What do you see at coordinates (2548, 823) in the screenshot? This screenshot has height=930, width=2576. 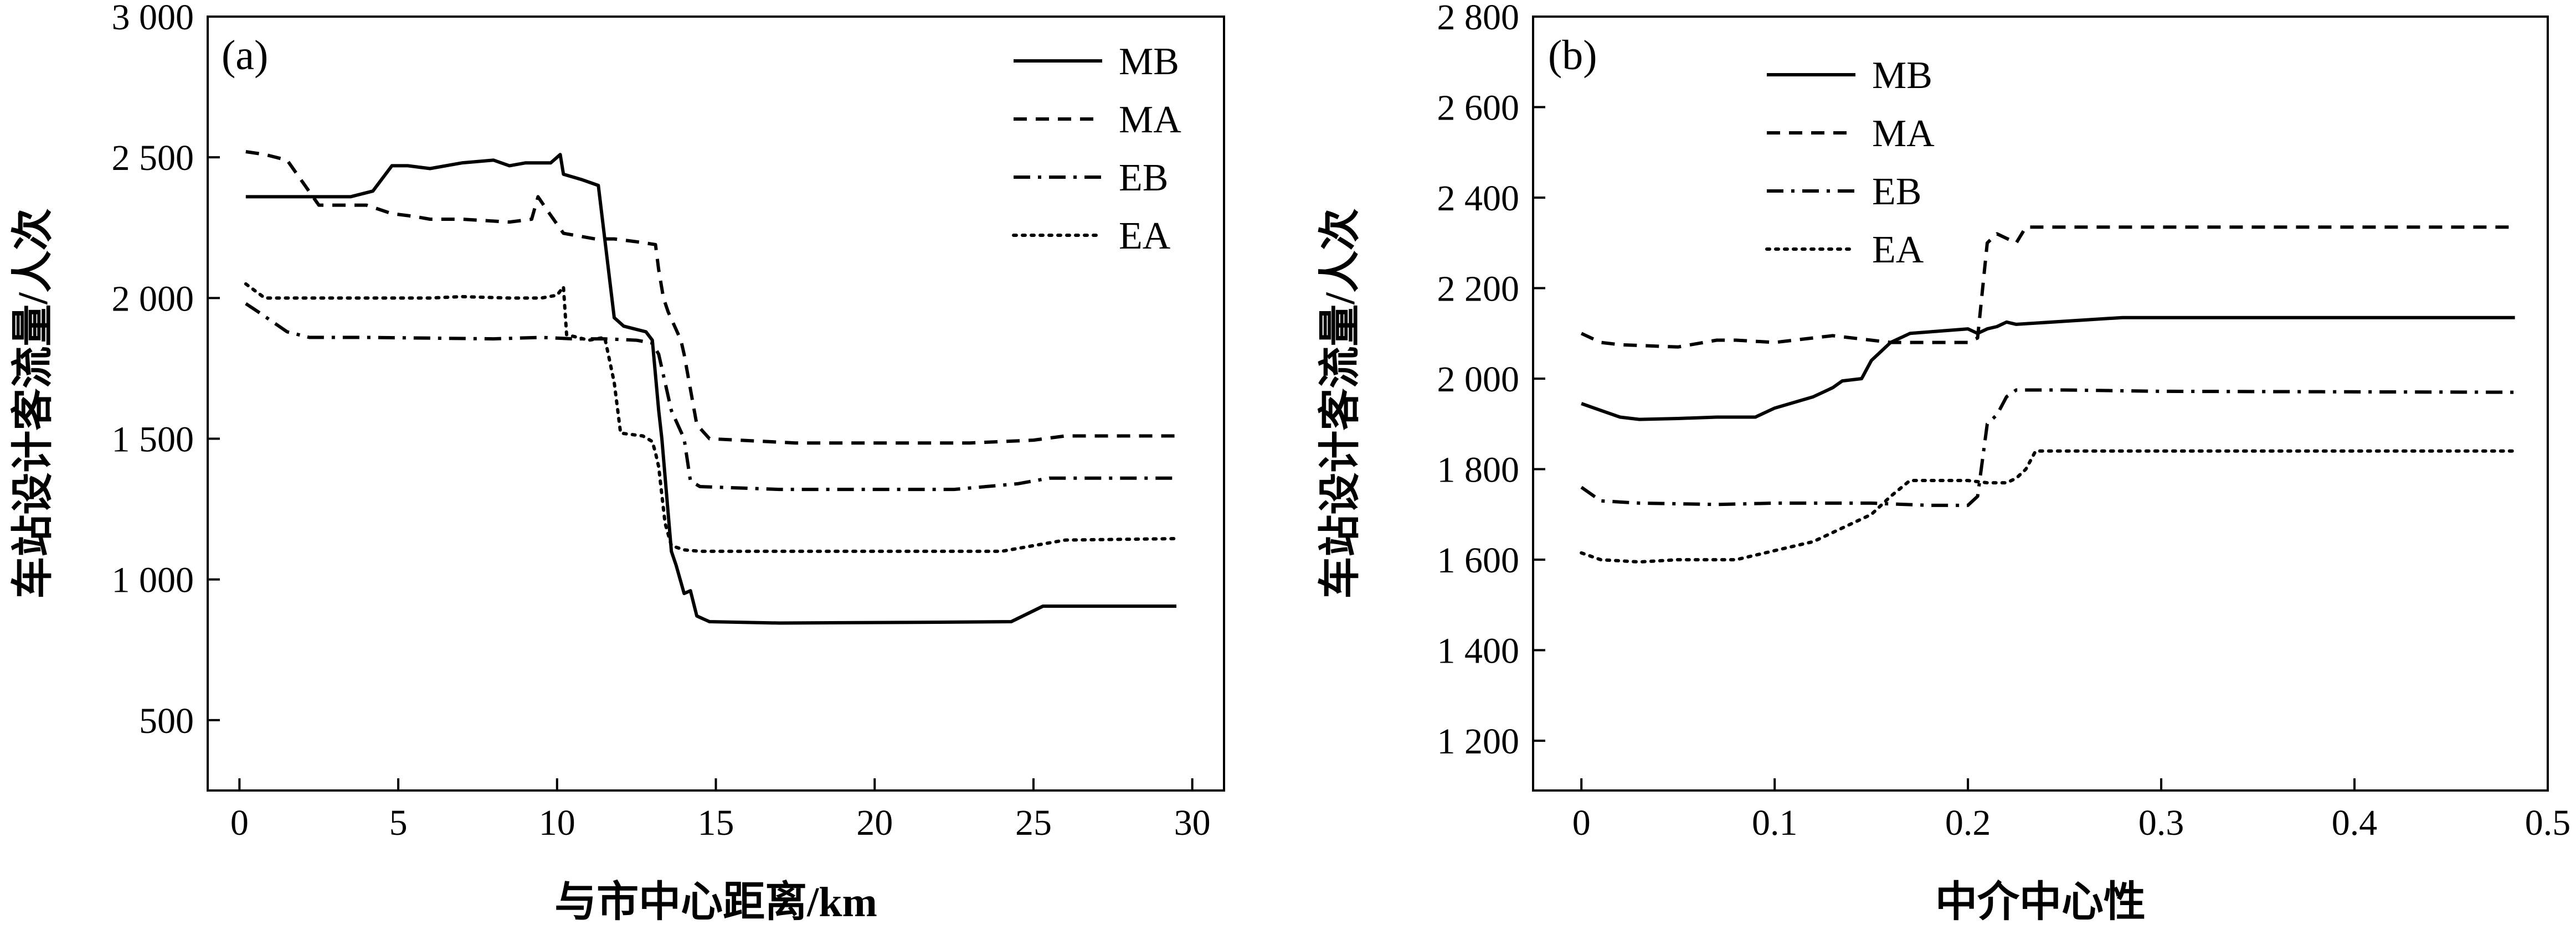 I see `x-tick-label: 0.5` at bounding box center [2548, 823].